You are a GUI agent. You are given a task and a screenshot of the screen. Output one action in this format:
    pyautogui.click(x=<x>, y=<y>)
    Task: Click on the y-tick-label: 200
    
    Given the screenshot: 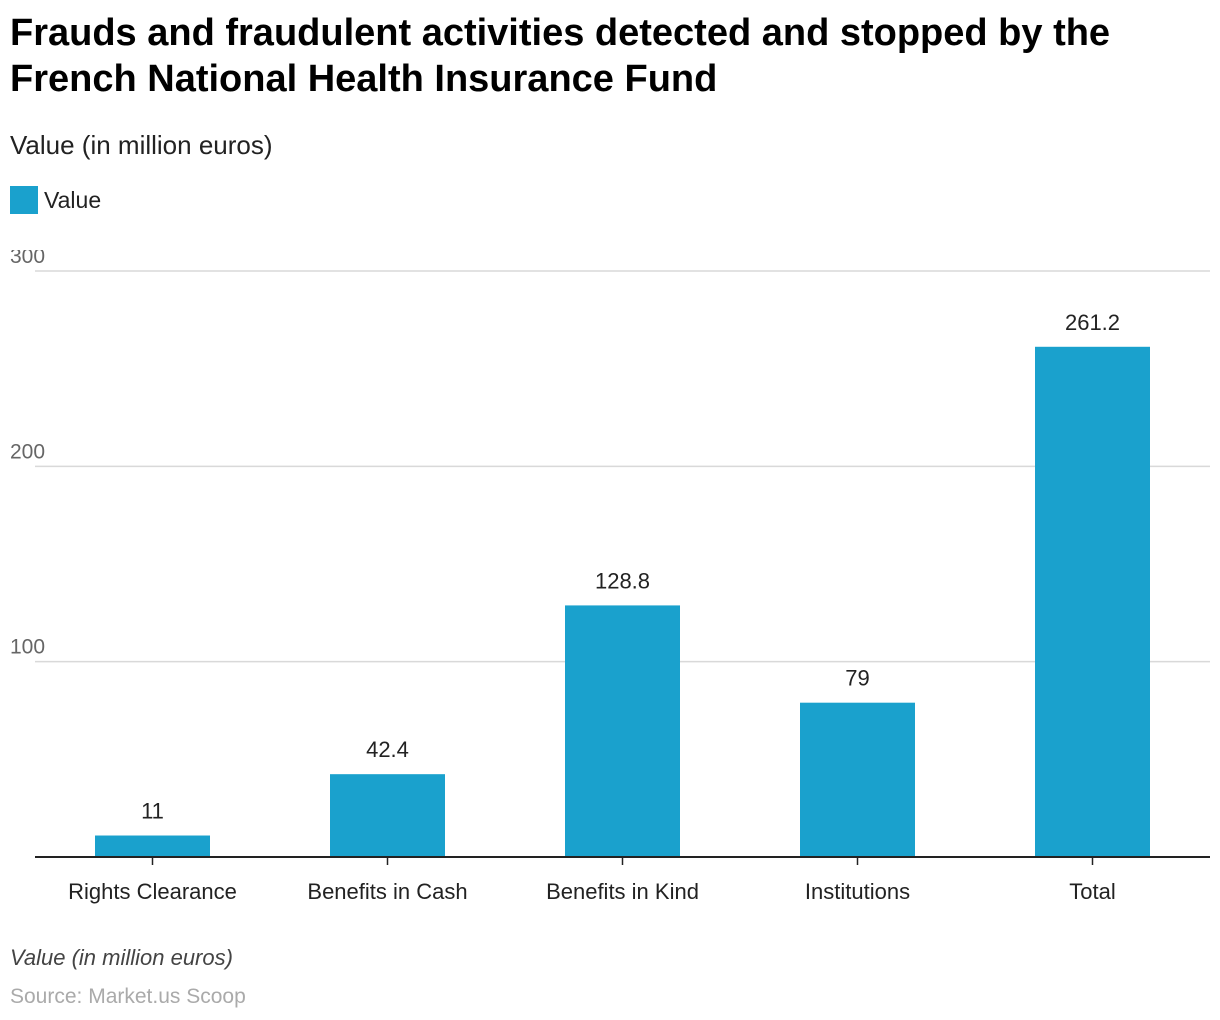 What is the action you would take?
    pyautogui.click(x=27, y=451)
    